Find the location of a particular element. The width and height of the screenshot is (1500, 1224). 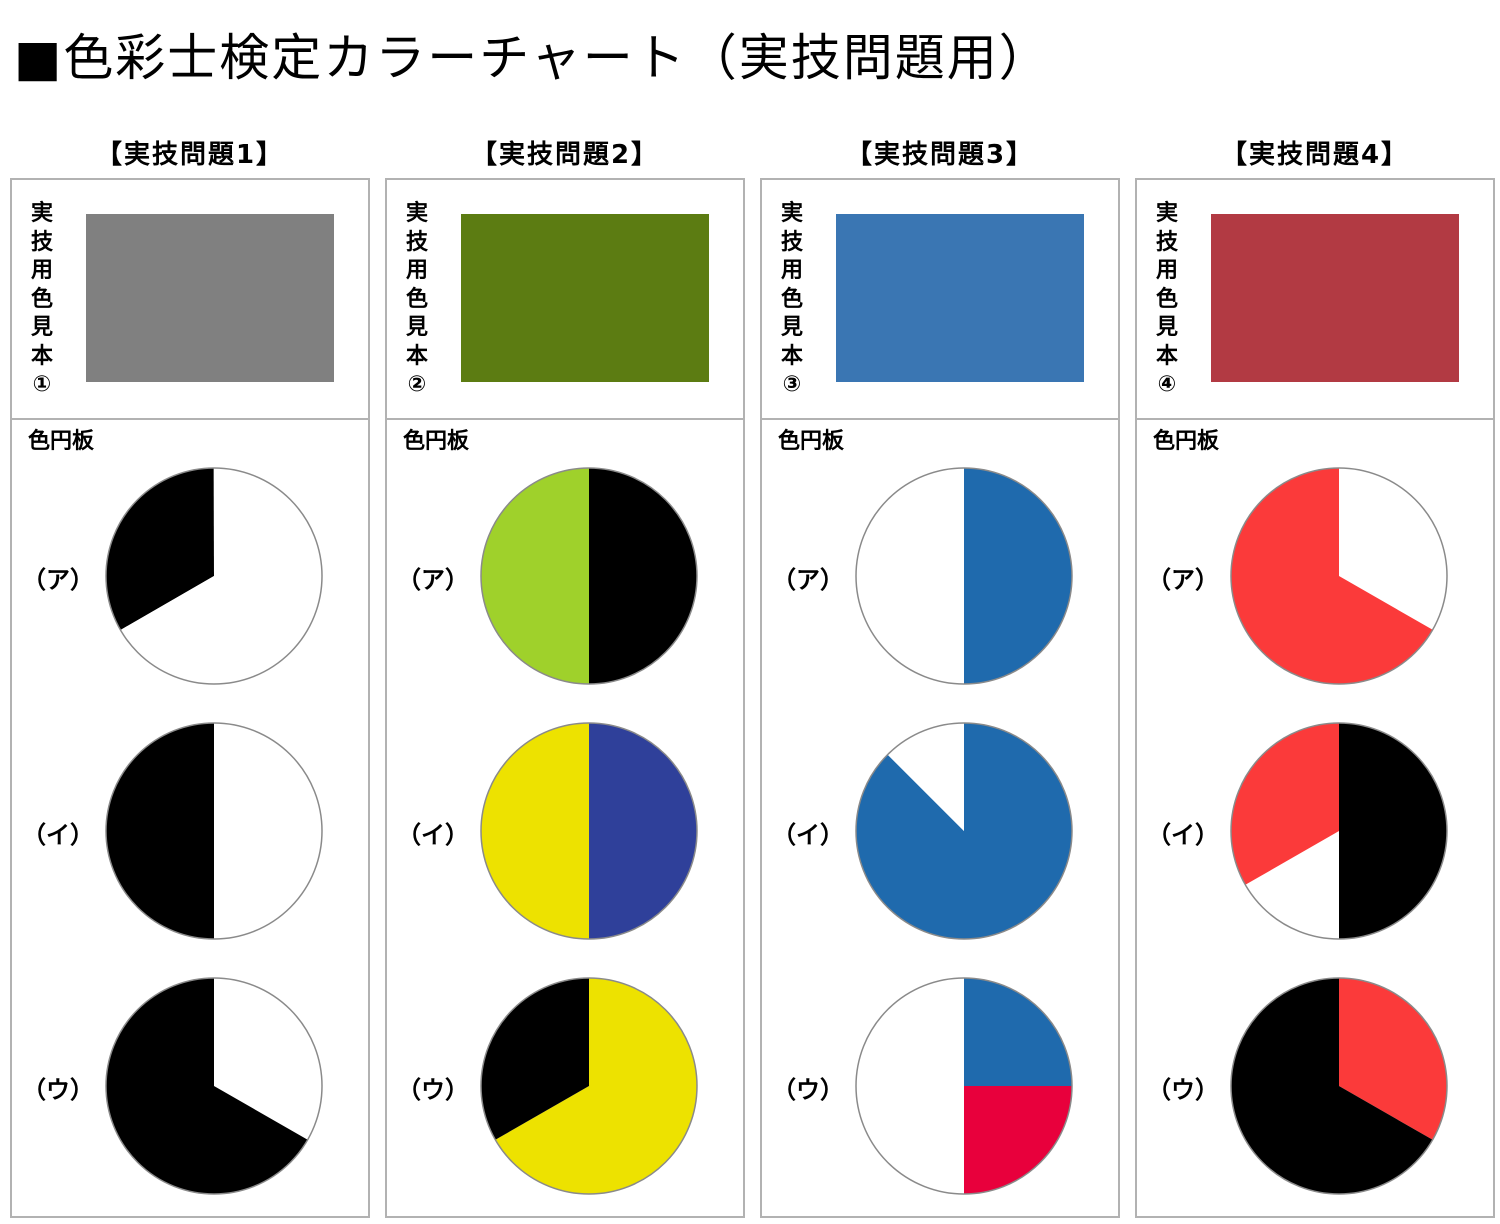

sample-area: 実技用色見本④ is located at coordinates (1315, 300).